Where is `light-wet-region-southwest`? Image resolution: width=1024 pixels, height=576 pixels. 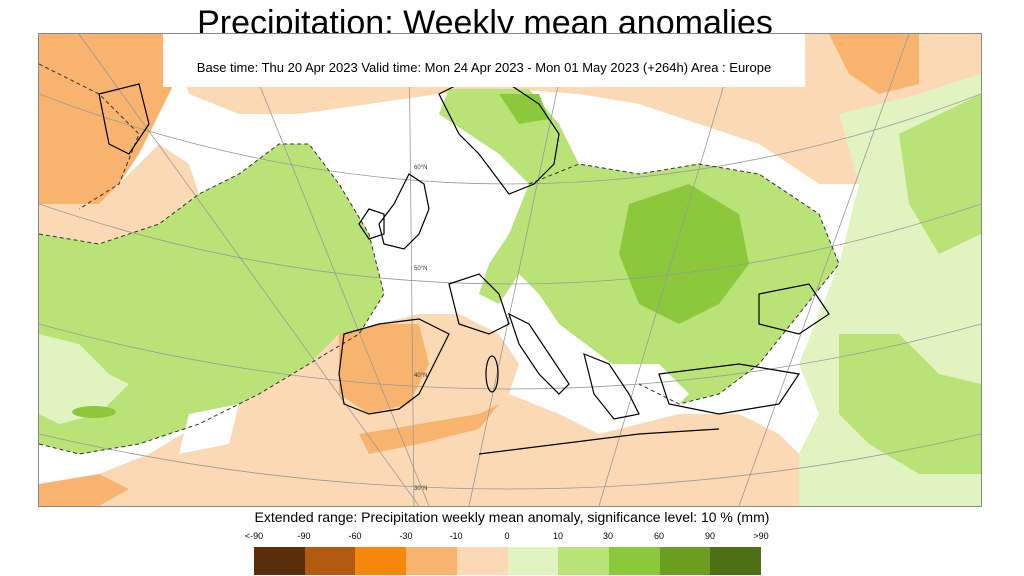 light-wet-region-southwest is located at coordinates (84, 379).